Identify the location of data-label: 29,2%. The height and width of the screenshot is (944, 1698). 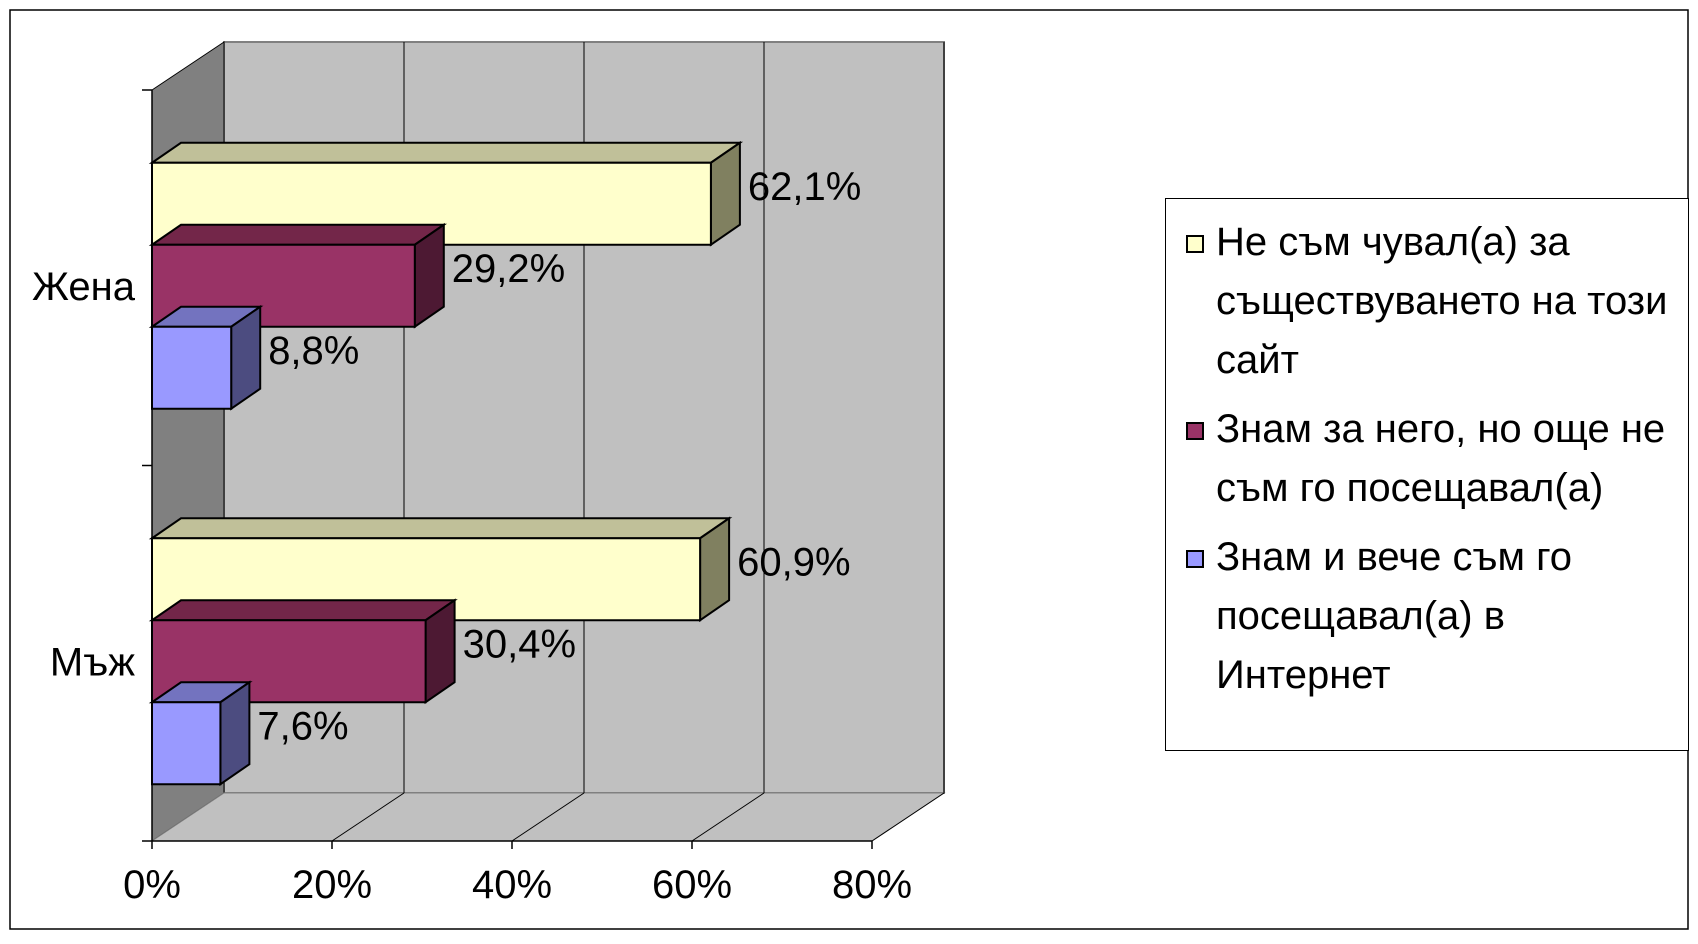
(508, 269).